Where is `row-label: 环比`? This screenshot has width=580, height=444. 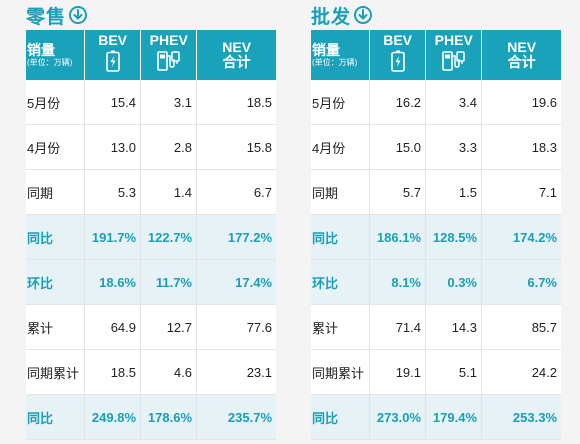 row-label: 环比 is located at coordinates (325, 283).